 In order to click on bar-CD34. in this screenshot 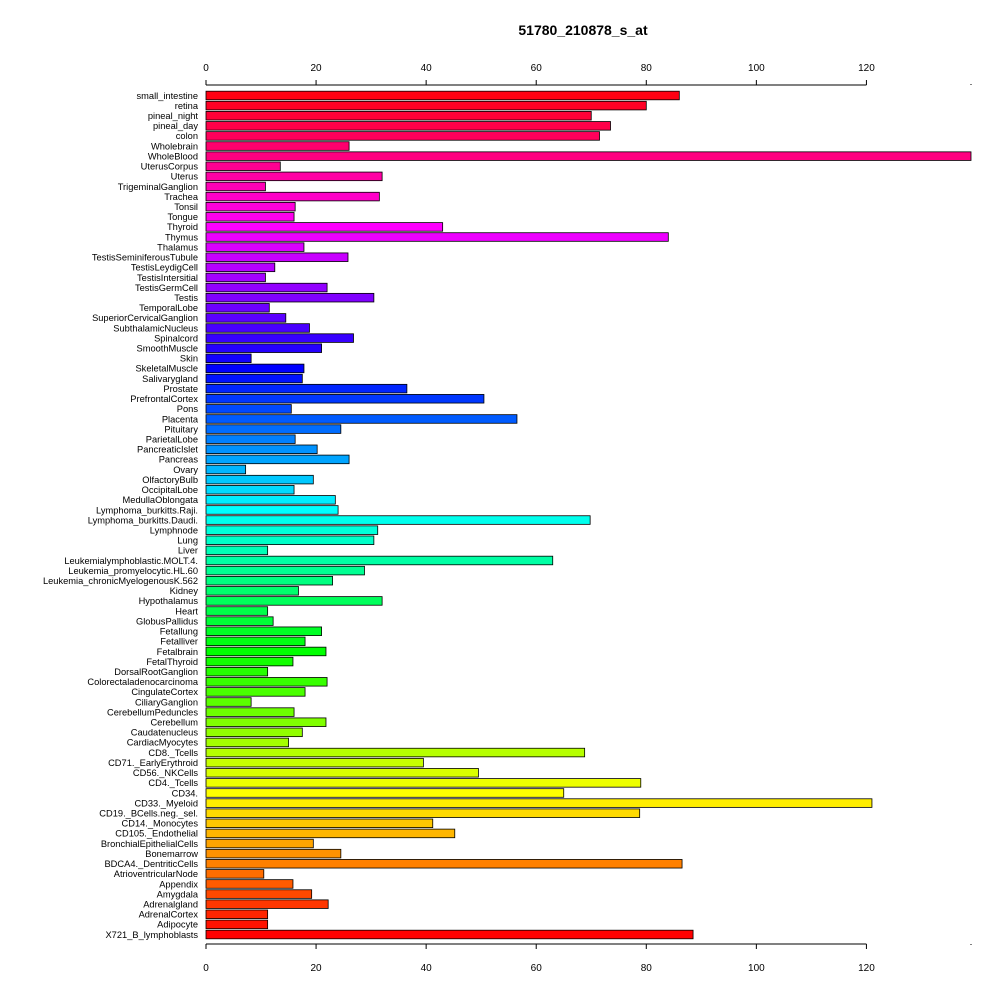, I will do `click(385, 793)`.